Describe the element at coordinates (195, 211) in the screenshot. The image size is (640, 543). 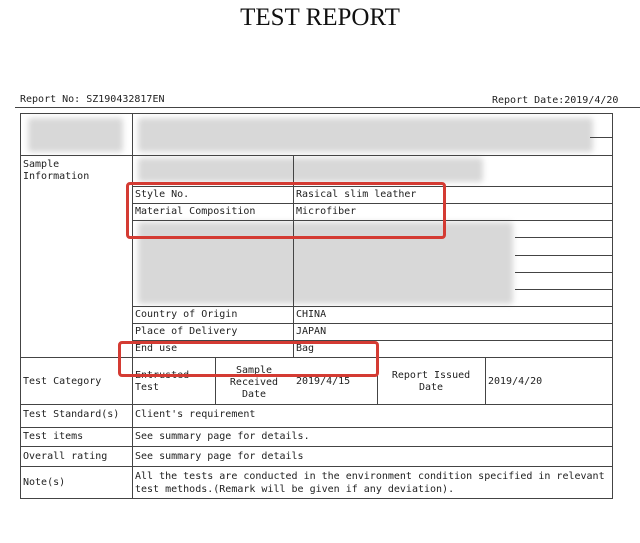
I see `material-label: Material Composition` at that location.